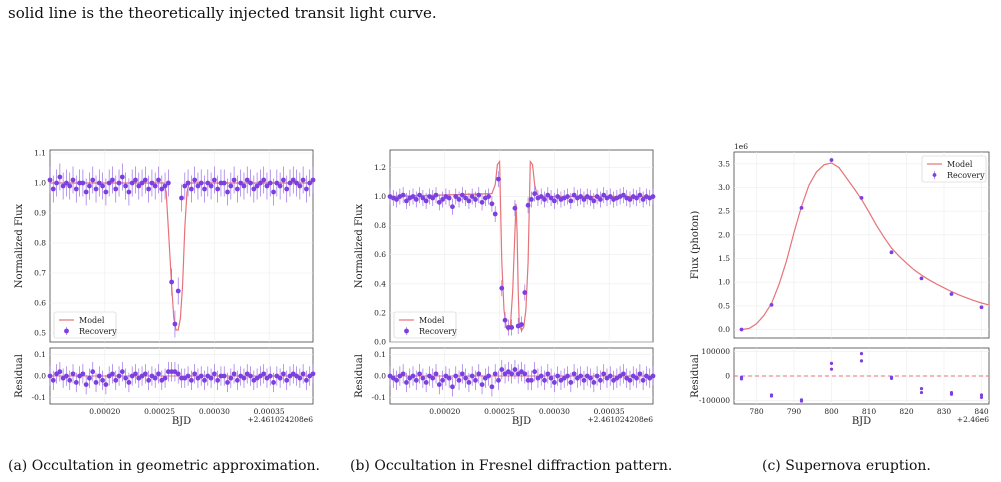 This screenshot has height=482, width=1001. I want to click on legend-model-label: Model, so click(432, 320).